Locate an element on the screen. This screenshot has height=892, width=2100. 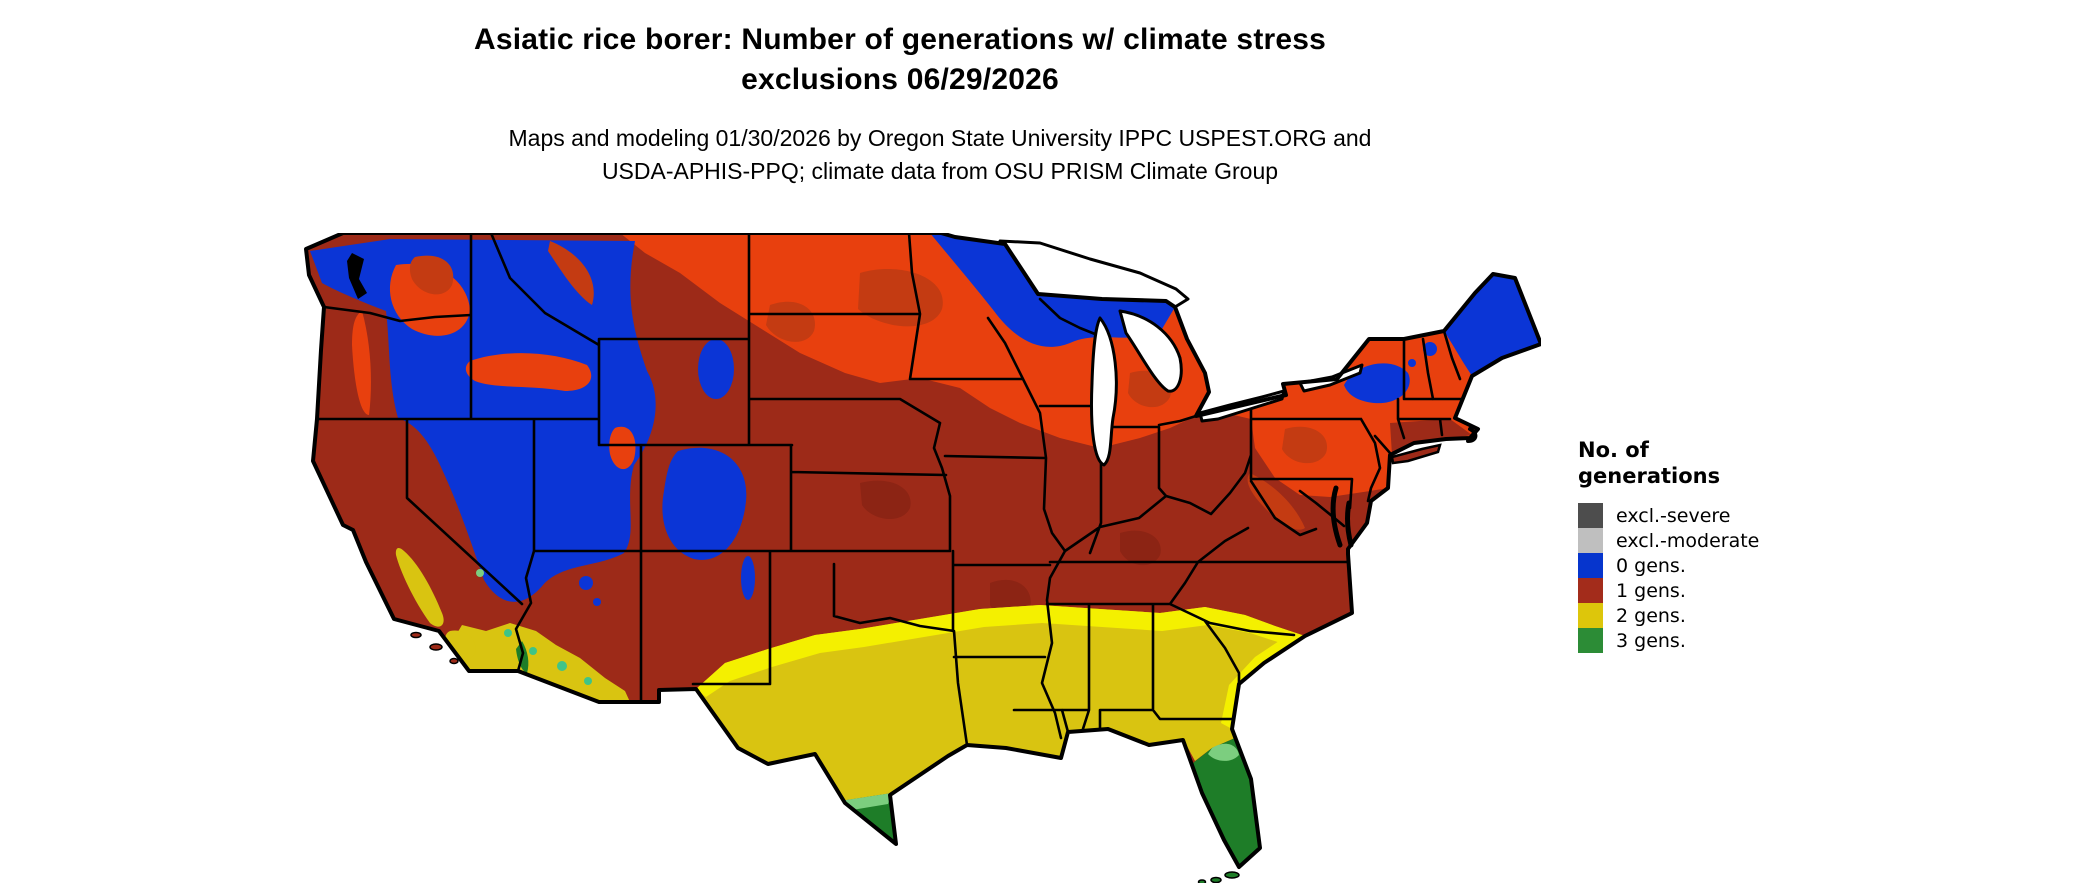
map-region-0gen-az-speck2 is located at coordinates (597, 602).